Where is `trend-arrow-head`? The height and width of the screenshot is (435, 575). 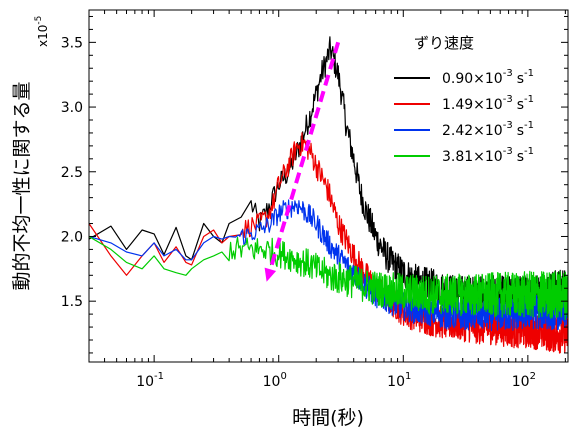 trend-arrow-head is located at coordinates (270, 274).